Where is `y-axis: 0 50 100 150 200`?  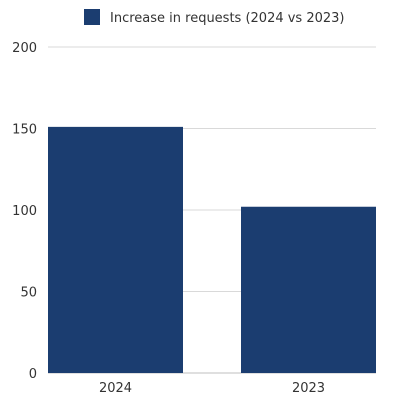
y-axis: 0 50 100 150 200 is located at coordinates (24, 211).